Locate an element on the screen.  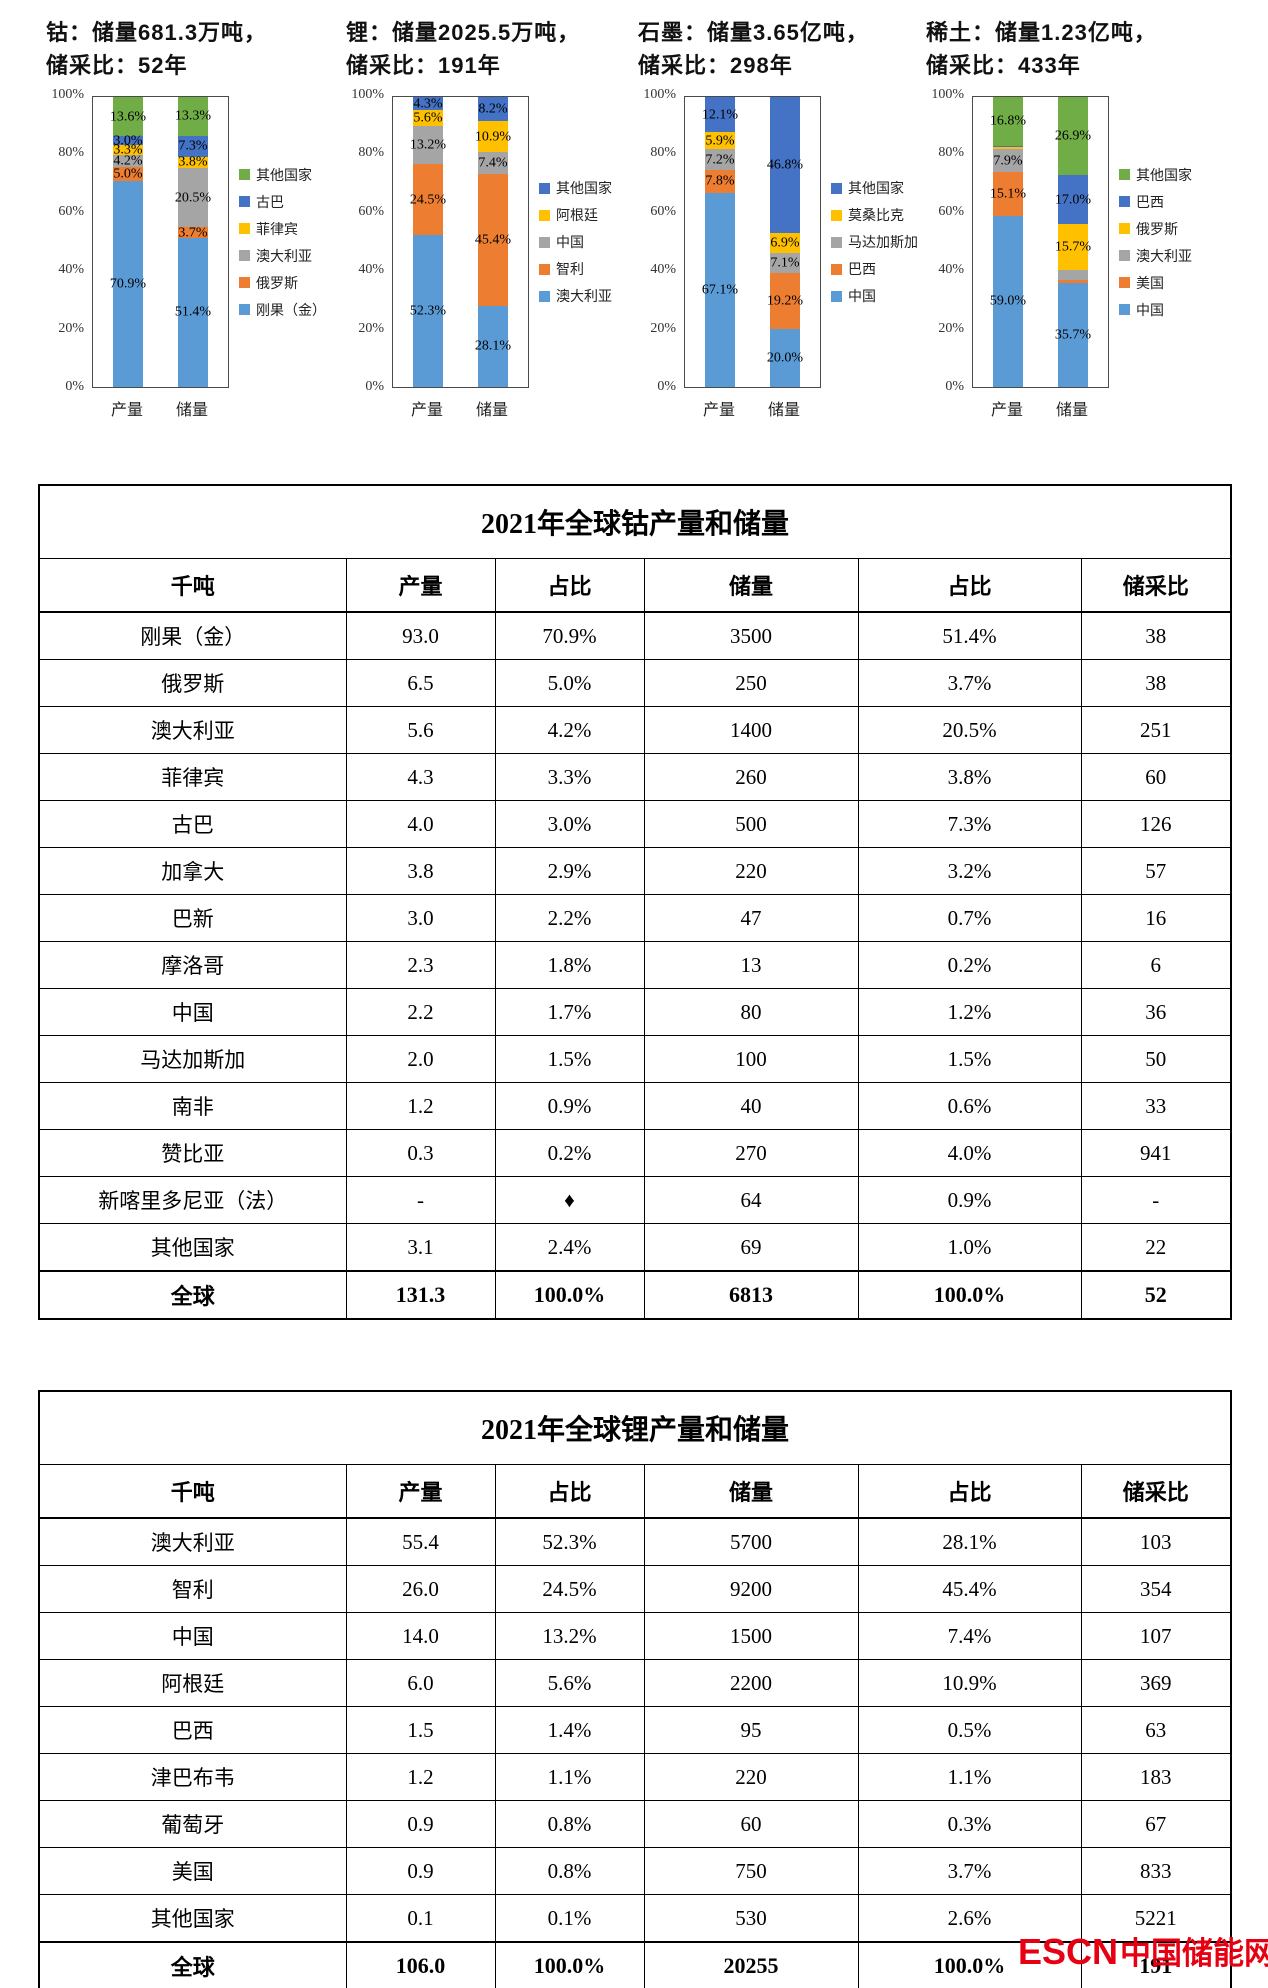
table-cell: 0.5% is located at coordinates (969, 1730).